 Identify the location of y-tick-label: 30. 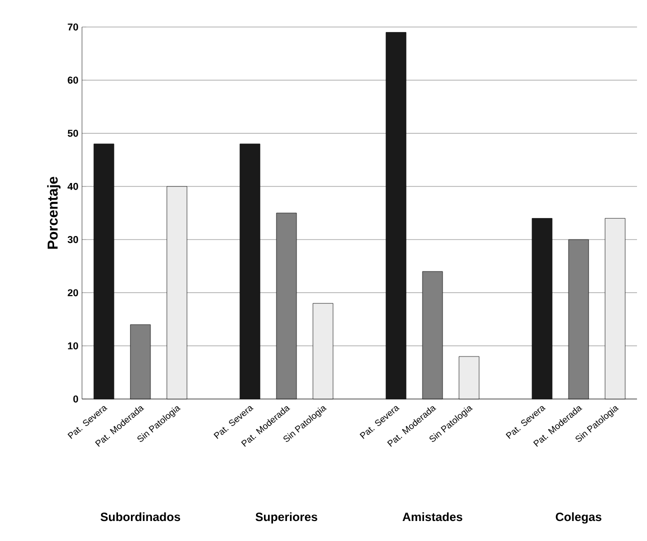
(73, 240).